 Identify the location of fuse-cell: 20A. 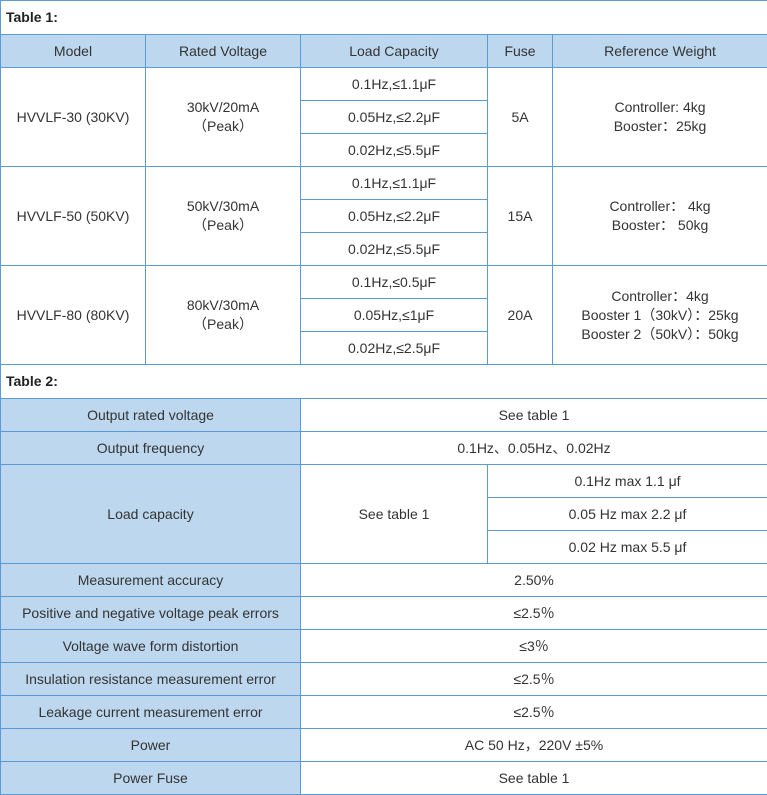
(520, 315).